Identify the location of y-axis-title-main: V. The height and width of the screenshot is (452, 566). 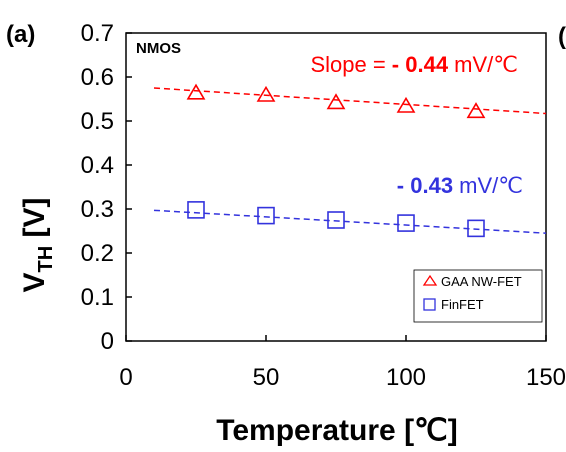
(34, 282).